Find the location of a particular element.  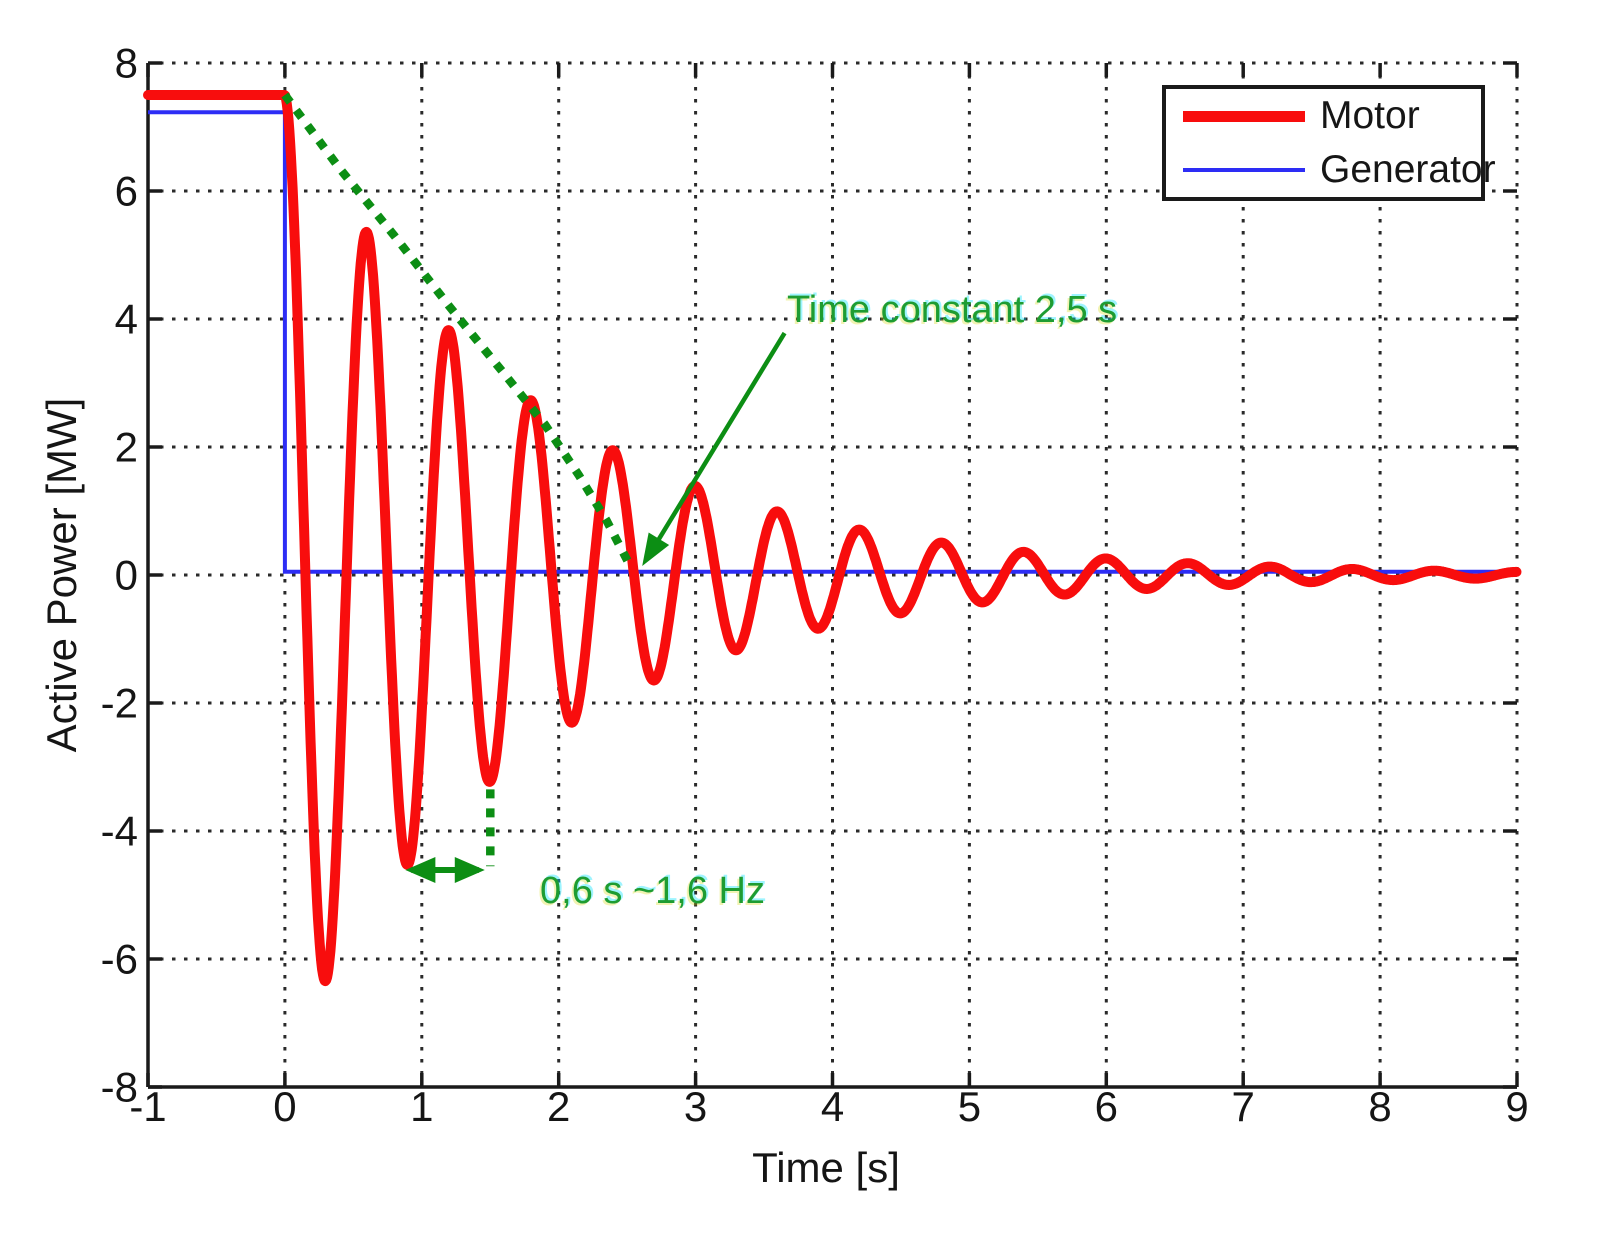

svg-text: 7 is located at coordinates (1243, 1106).